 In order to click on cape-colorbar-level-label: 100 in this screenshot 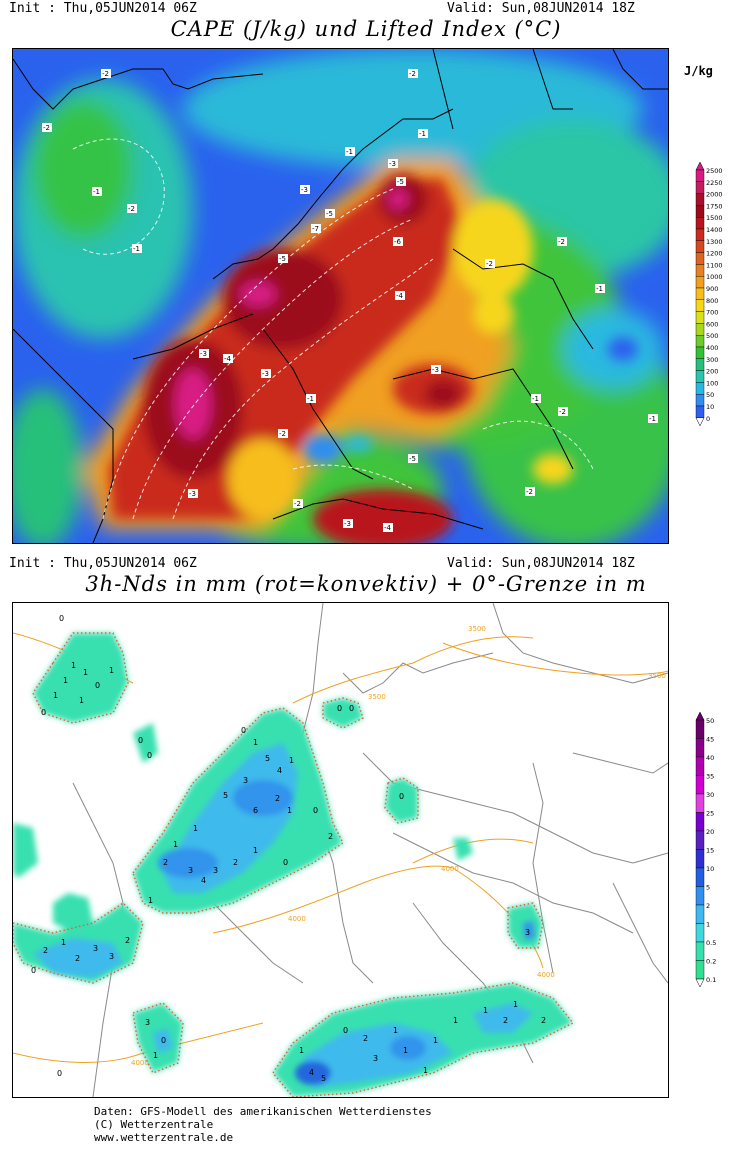, I will do `click(712, 383)`.